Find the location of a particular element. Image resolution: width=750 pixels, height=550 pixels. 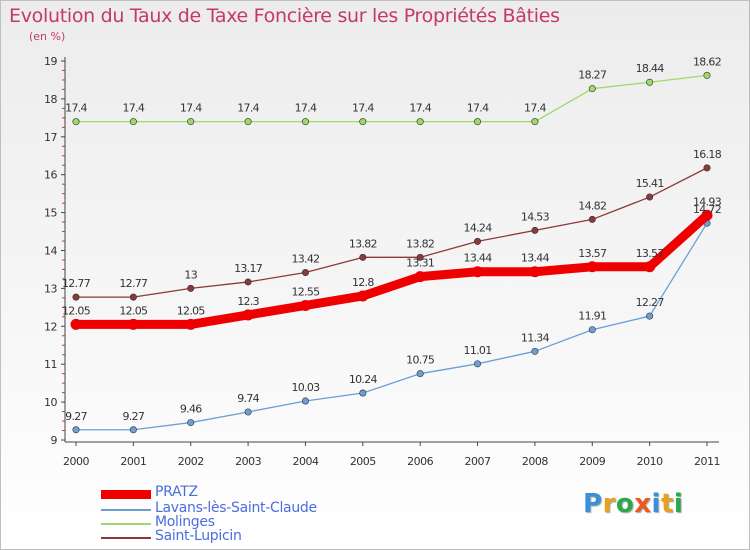

logo-letter: i is located at coordinates (656, 504).